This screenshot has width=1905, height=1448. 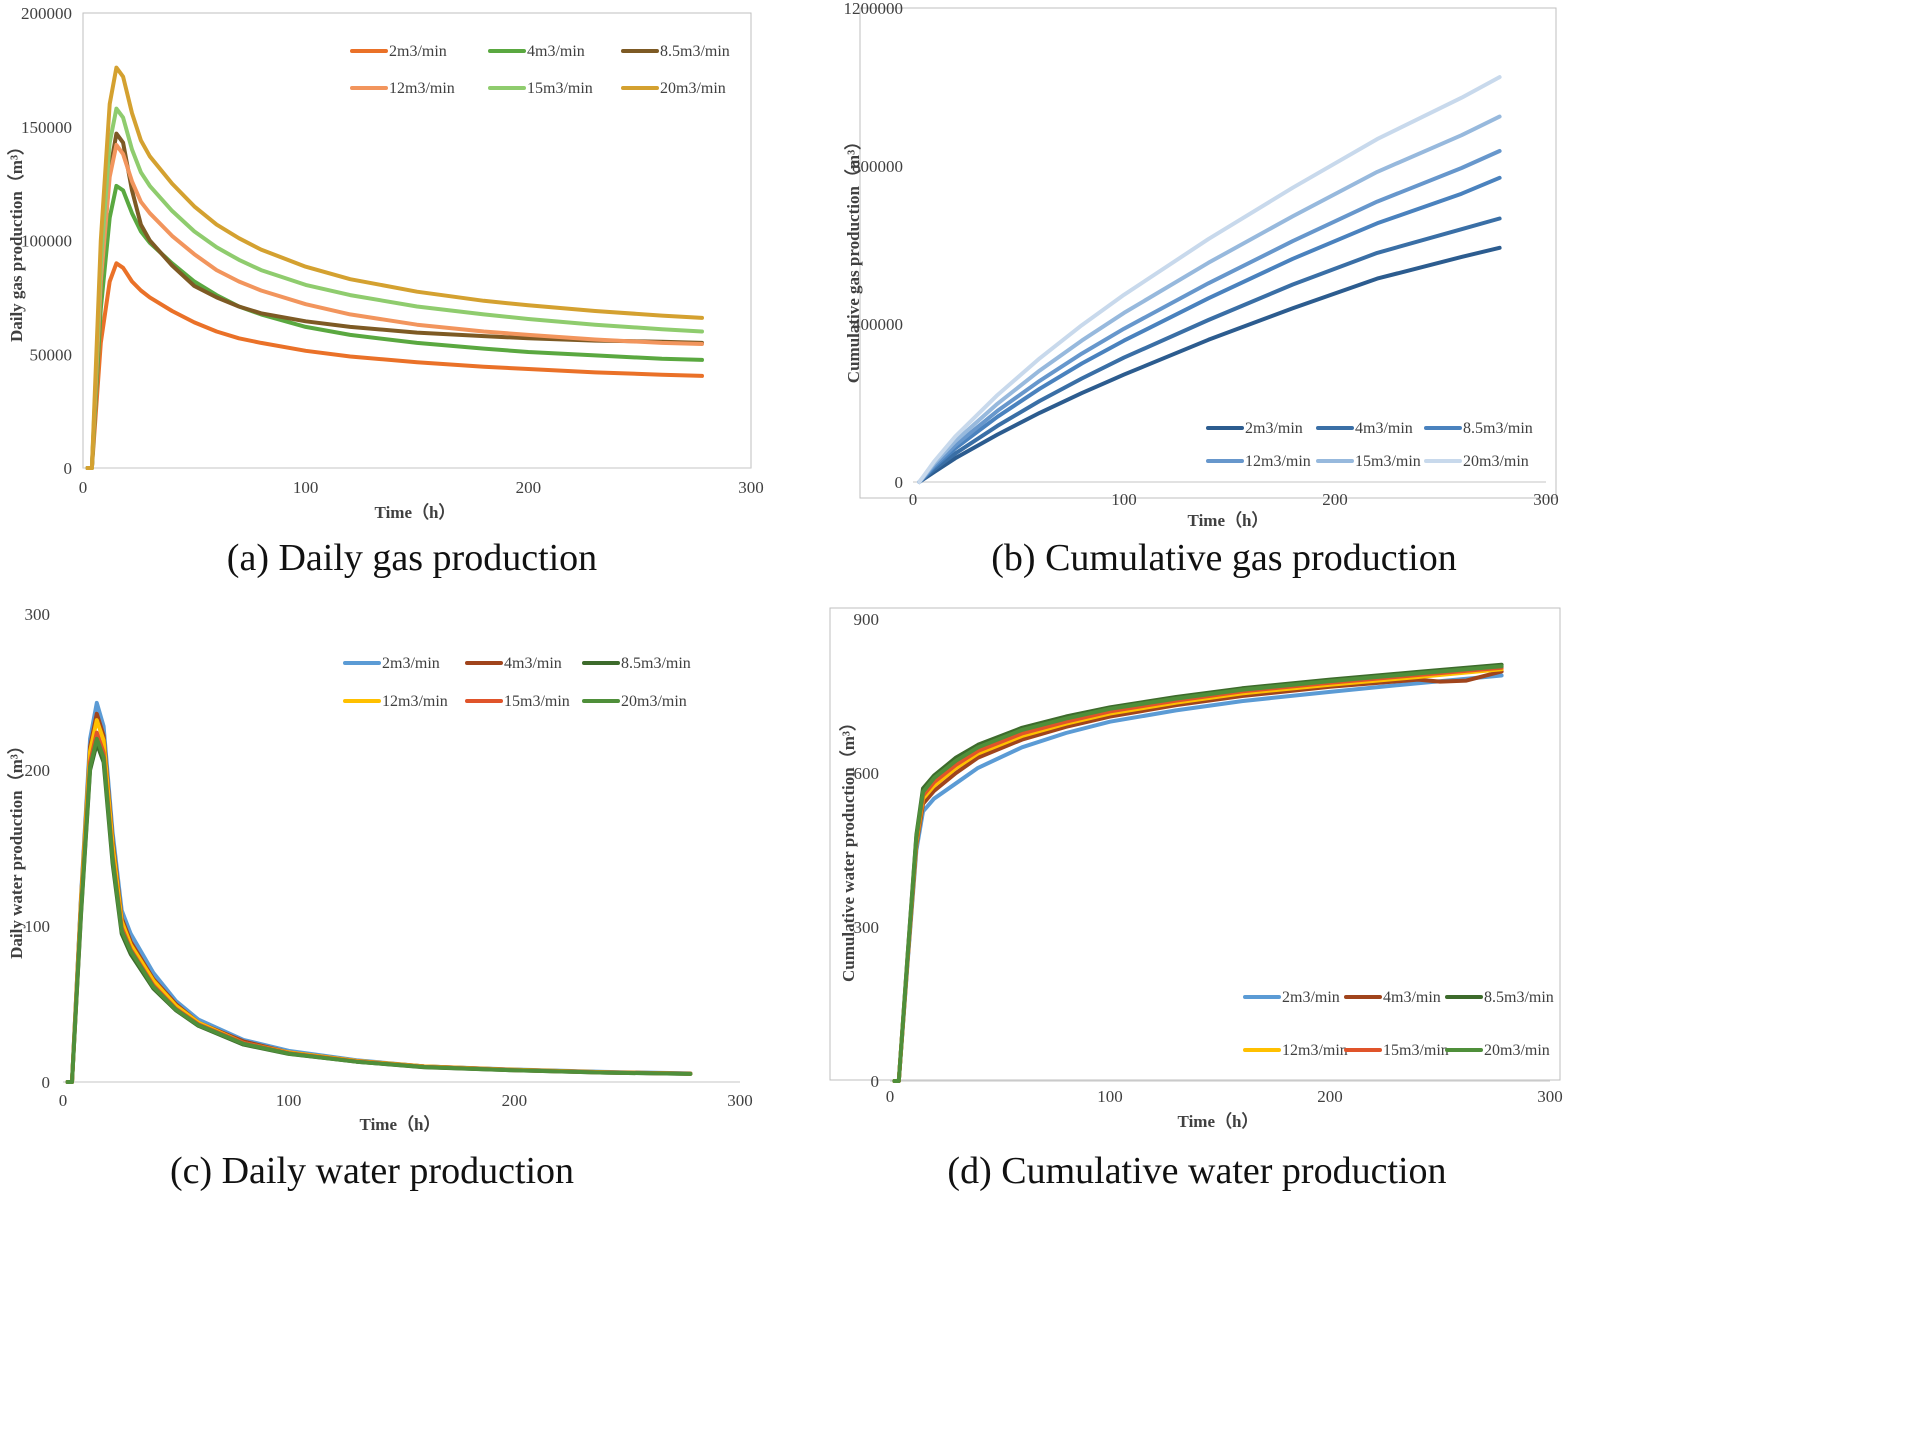 I want to click on y-tick-label: 100, so click(x=38, y=926).